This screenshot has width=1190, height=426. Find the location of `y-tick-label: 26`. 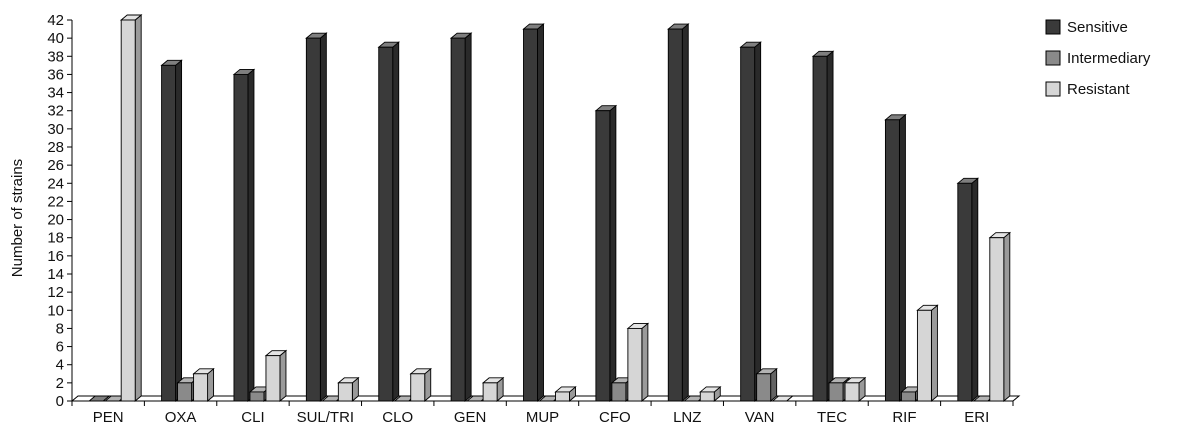

y-tick-label: 26 is located at coordinates (55, 165).